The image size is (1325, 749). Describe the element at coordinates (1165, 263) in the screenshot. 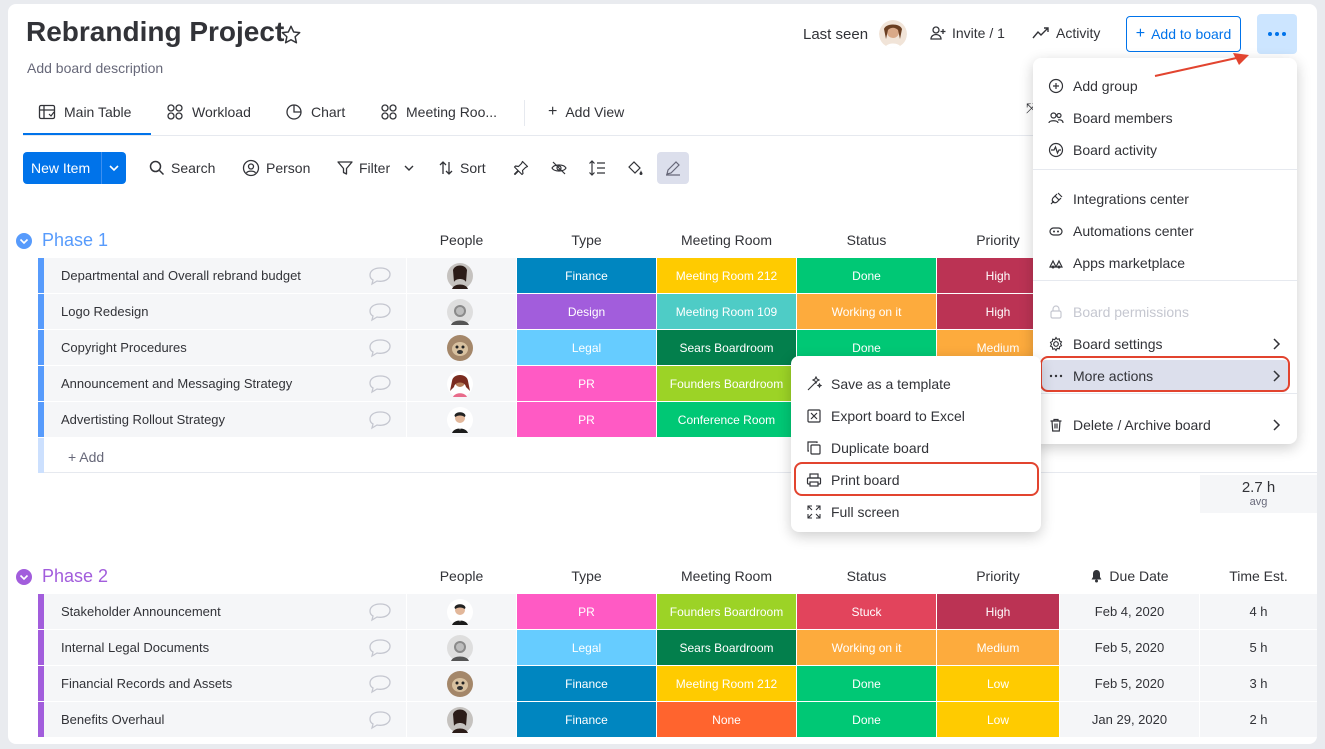

I see `menu-item-apps-marketplace: Apps marketplace` at that location.